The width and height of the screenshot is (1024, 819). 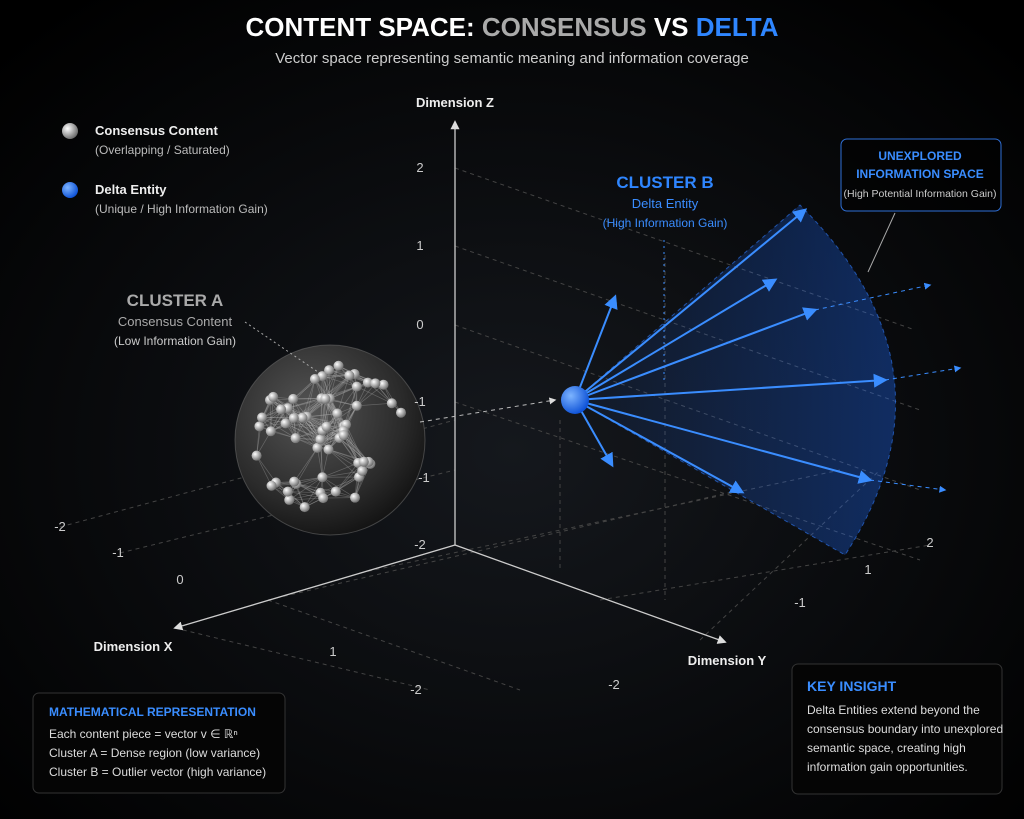 I want to click on unexplored-region, so click(x=735, y=380).